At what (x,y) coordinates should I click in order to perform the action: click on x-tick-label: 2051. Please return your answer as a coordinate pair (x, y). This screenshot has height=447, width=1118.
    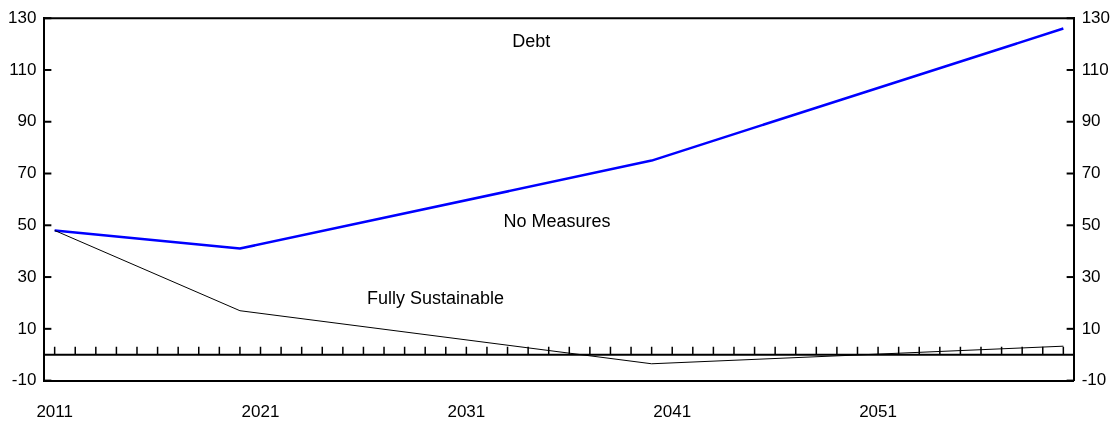
    Looking at the image, I should click on (878, 412).